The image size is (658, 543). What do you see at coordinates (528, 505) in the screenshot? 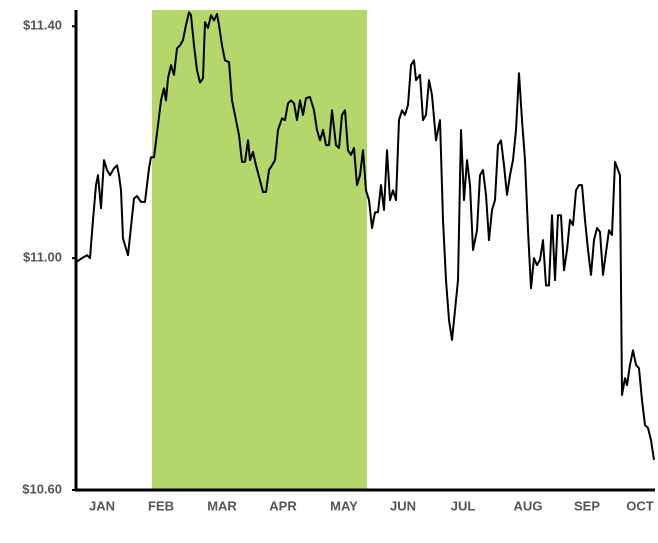
I see `x-tick-label: AUG` at bounding box center [528, 505].